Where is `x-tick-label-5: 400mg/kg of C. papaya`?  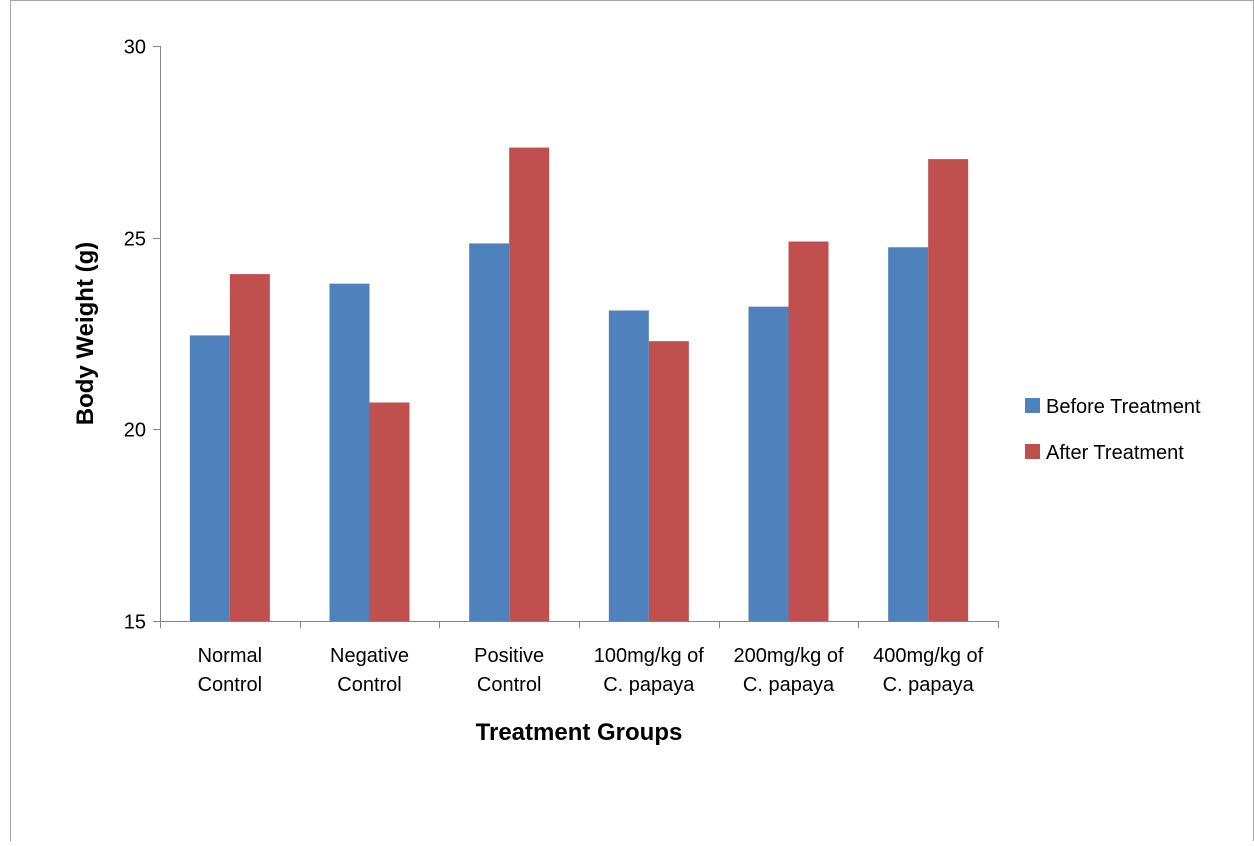
x-tick-label-5: 400mg/kg of C. papaya is located at coordinates (928, 670).